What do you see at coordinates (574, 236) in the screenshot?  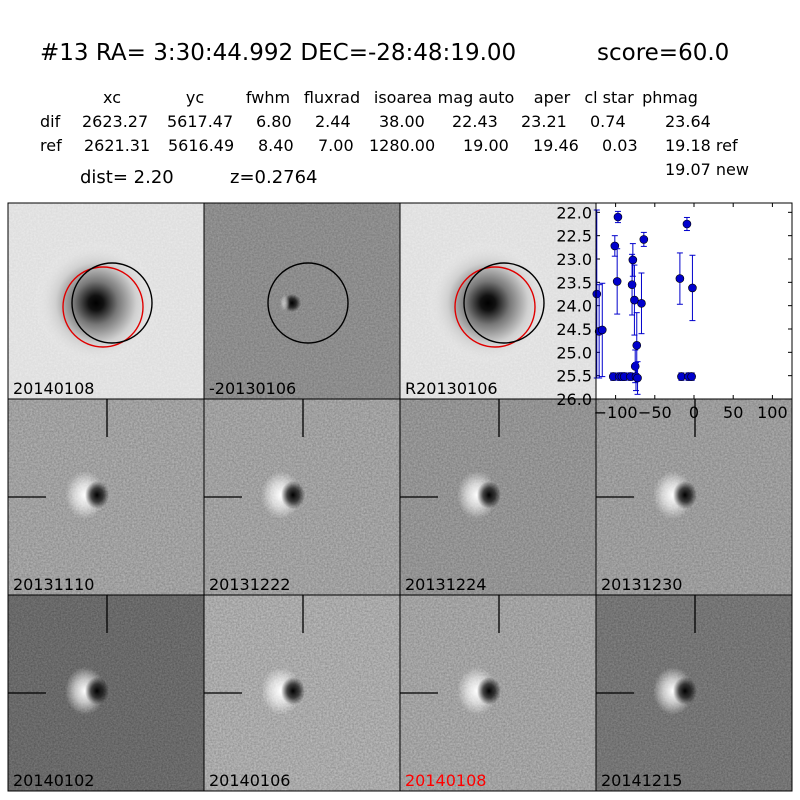 I see `y-tick-label: 22.5` at bounding box center [574, 236].